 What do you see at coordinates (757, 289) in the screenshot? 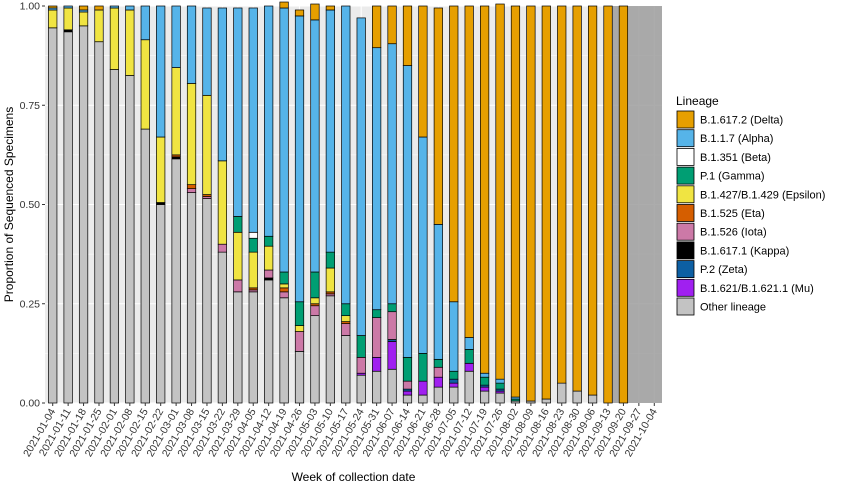
I see `legend-label: B.1.621/B.1.621.1 (Mu)` at bounding box center [757, 289].